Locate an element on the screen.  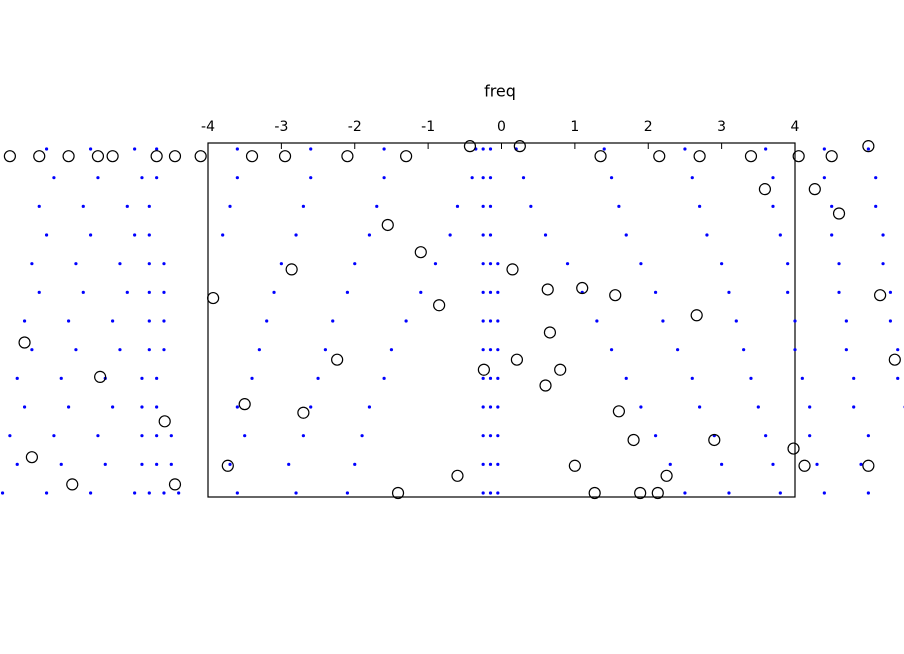
x-tick-label: -3 is located at coordinates (281, 127).